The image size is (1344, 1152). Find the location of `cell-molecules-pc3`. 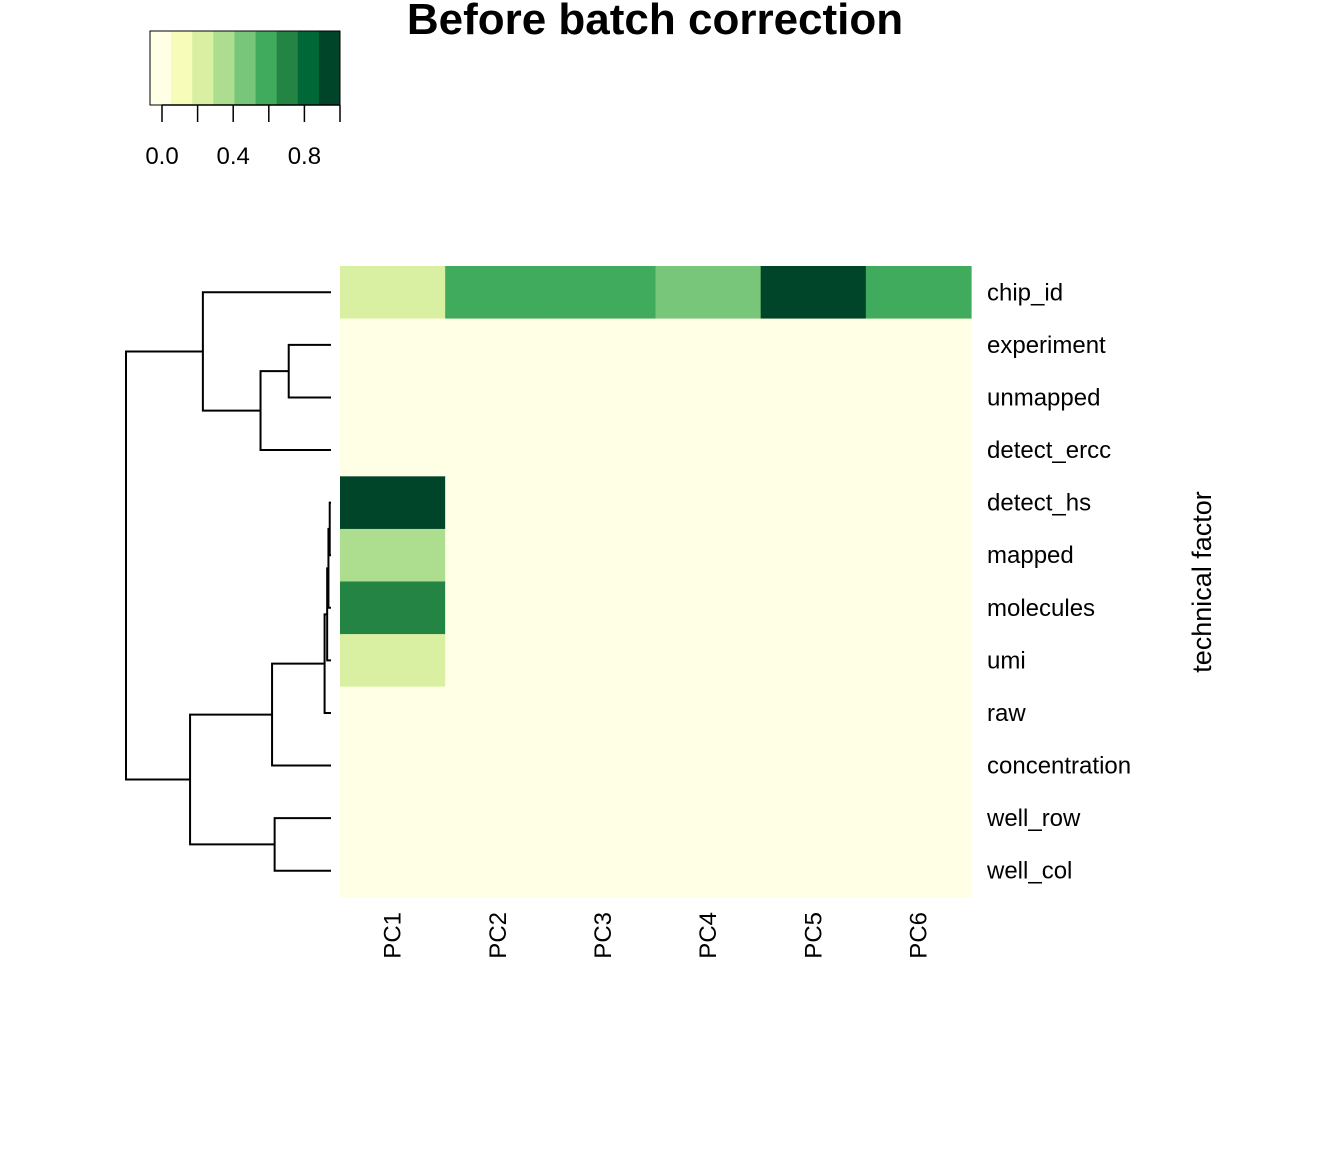

cell-molecules-pc3 is located at coordinates (603, 608).